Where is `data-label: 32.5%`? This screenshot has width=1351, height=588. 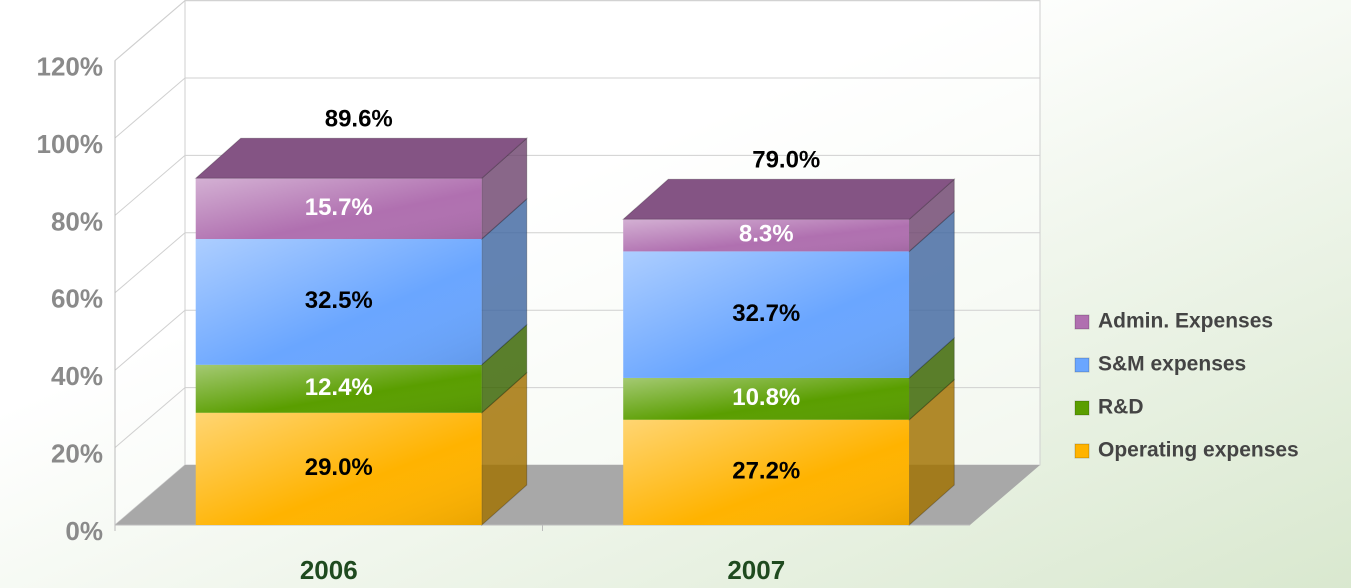 data-label: 32.5% is located at coordinates (339, 300).